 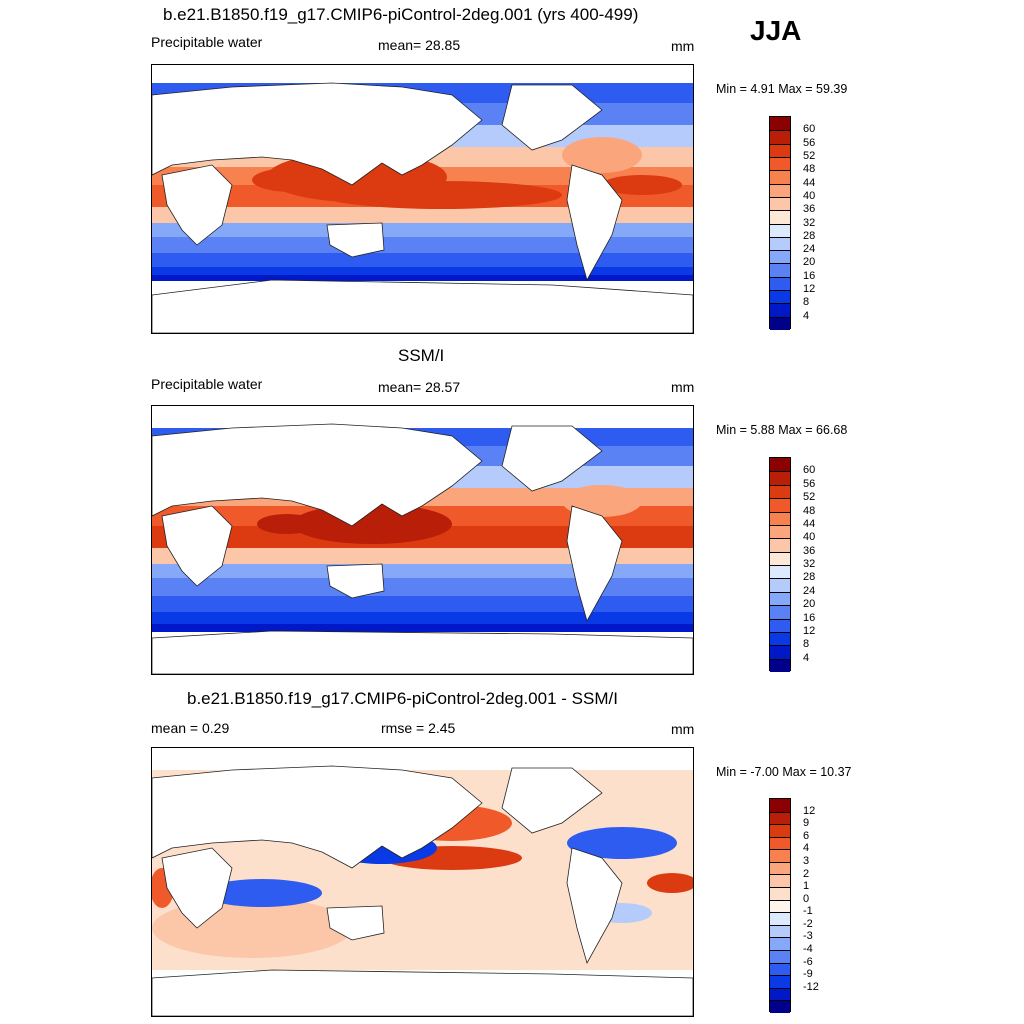 I want to click on panel3-units: mm, so click(x=683, y=729).